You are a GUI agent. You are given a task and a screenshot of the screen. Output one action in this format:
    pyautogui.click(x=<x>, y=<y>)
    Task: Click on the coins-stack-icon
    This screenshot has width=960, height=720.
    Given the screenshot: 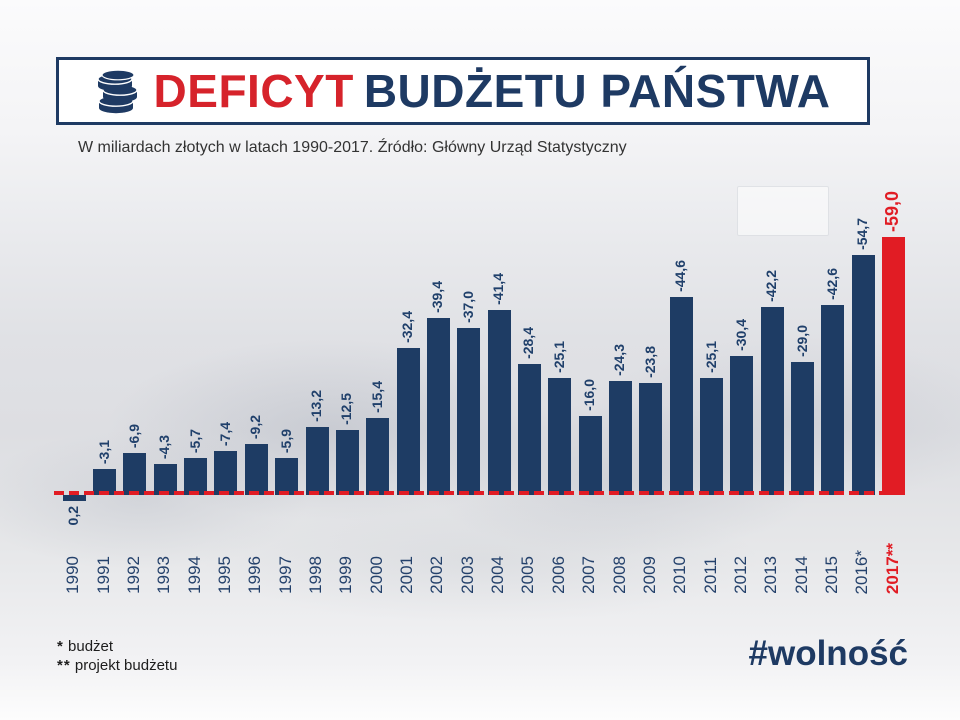 What is the action you would take?
    pyautogui.click(x=117, y=91)
    